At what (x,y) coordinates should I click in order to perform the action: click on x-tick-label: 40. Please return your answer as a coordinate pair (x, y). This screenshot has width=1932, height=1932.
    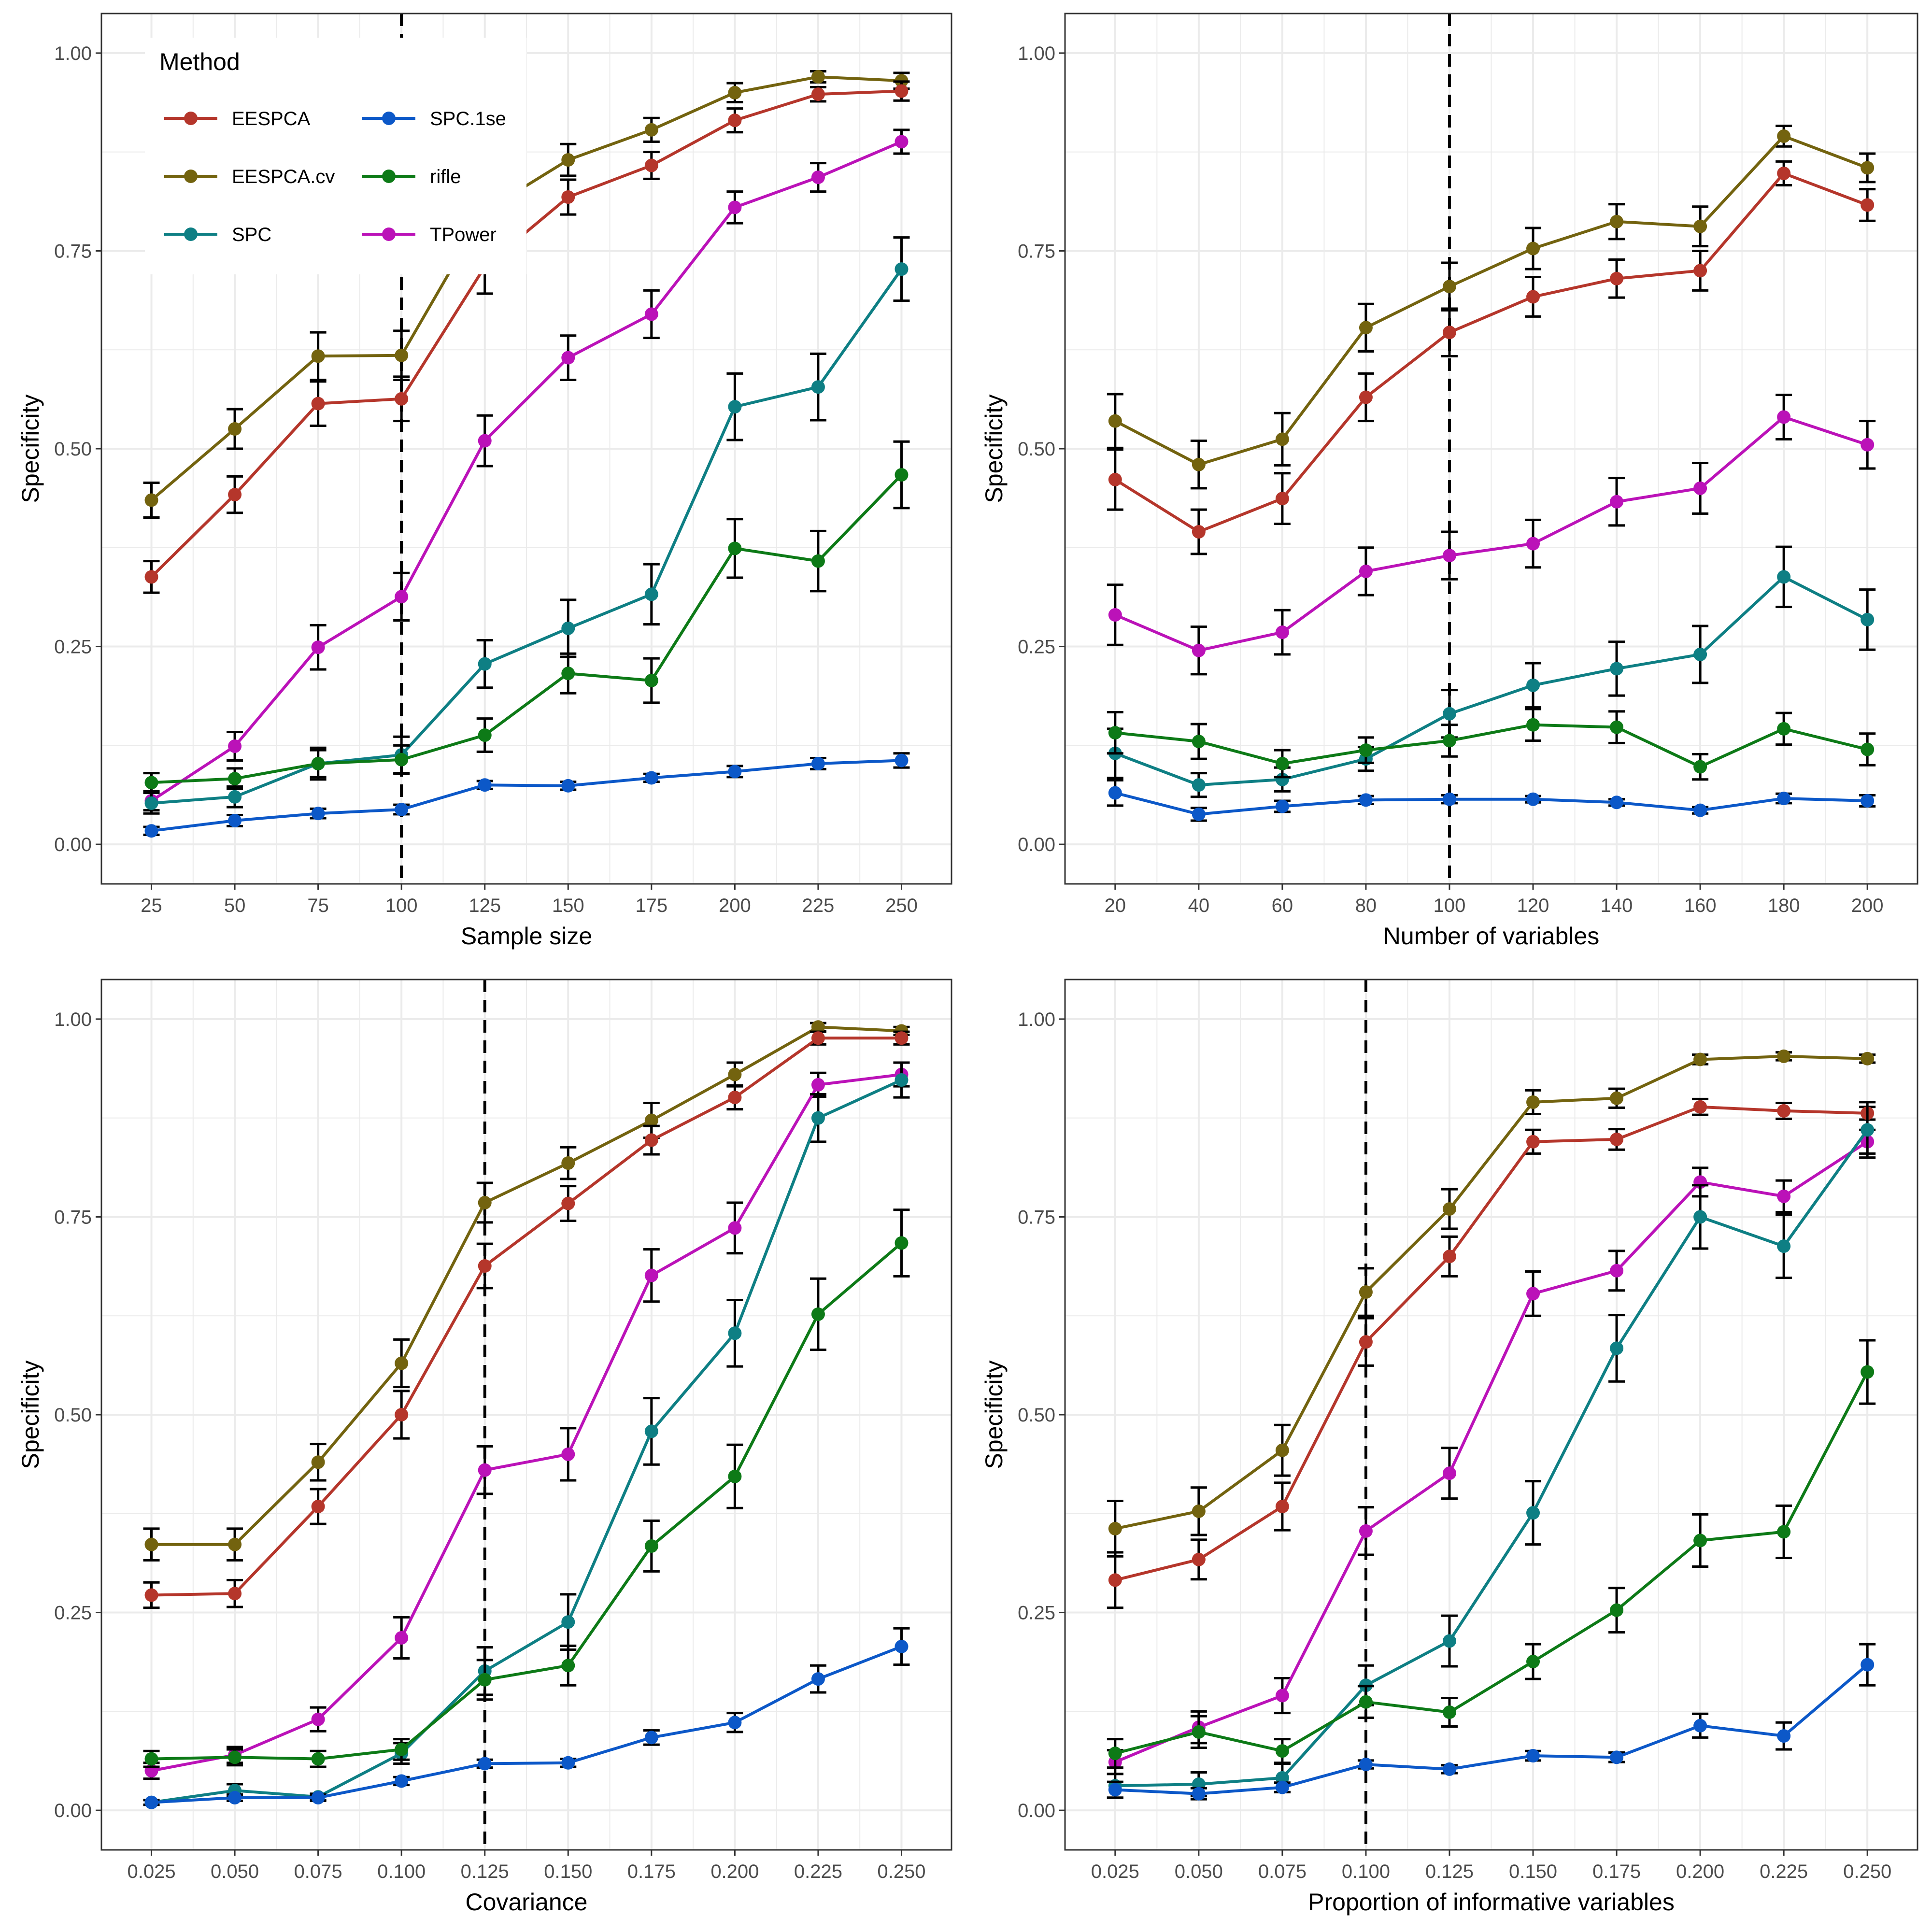
    Looking at the image, I should click on (1199, 905).